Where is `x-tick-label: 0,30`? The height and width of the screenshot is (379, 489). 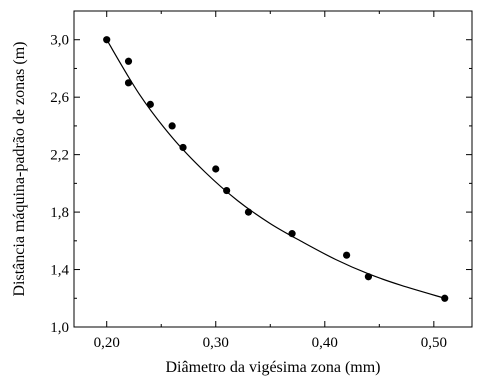 x-tick-label: 0,30 is located at coordinates (216, 343).